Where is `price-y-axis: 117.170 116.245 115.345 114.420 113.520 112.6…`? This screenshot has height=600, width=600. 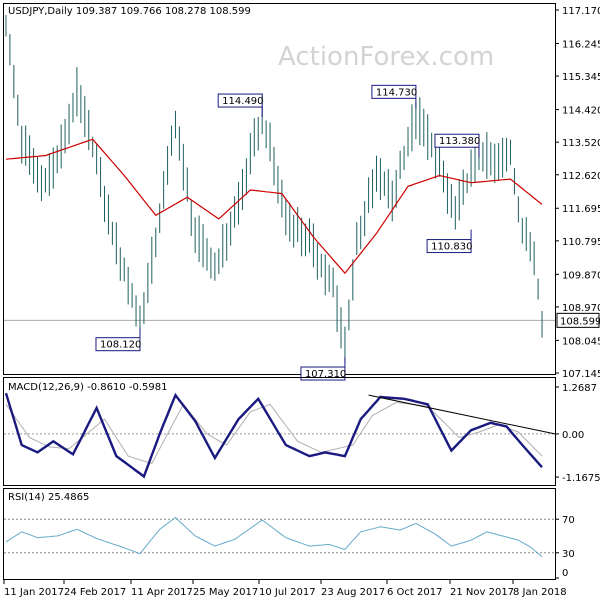 price-y-axis: 117.170 116.245 115.345 114.420 113.520 112.6… is located at coordinates (577, 193).